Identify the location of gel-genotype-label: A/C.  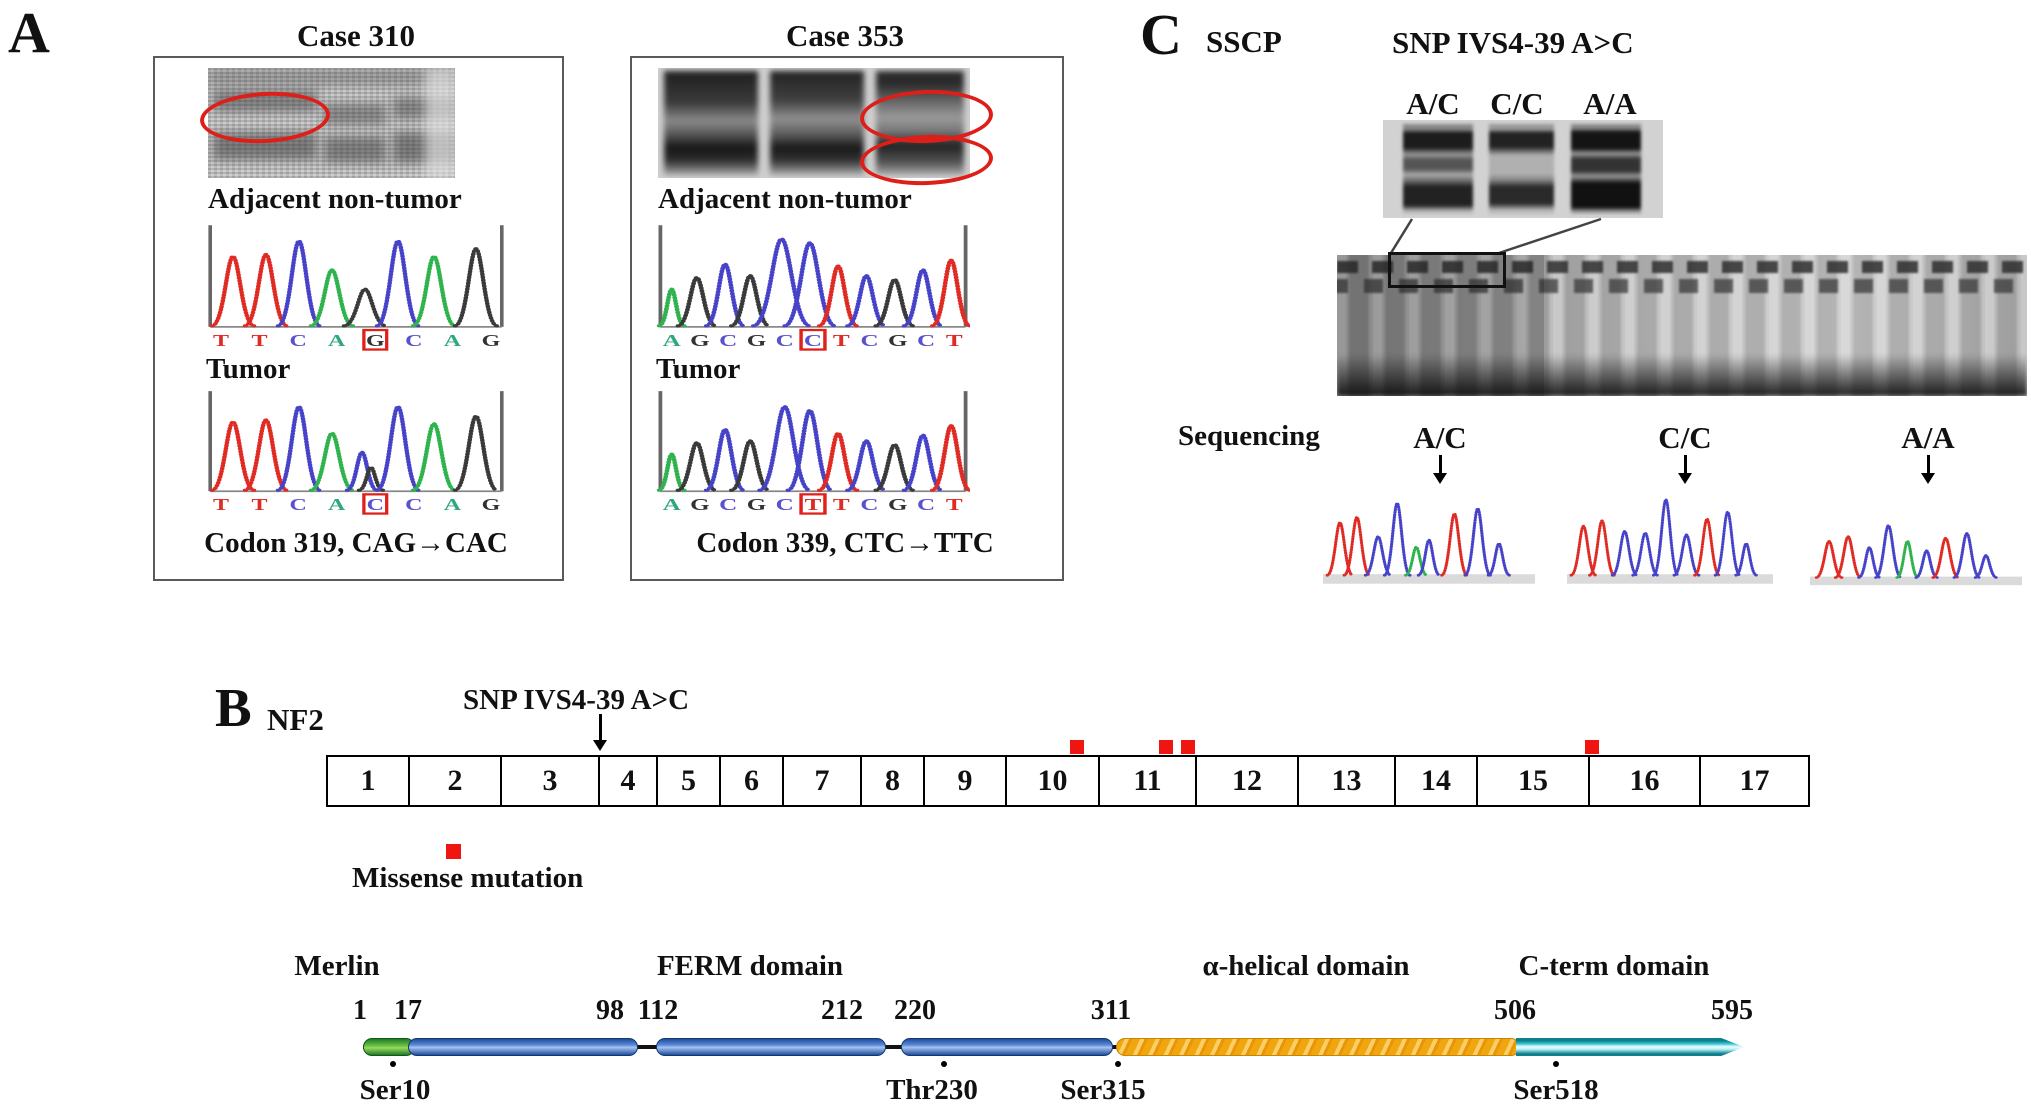
(1433, 103).